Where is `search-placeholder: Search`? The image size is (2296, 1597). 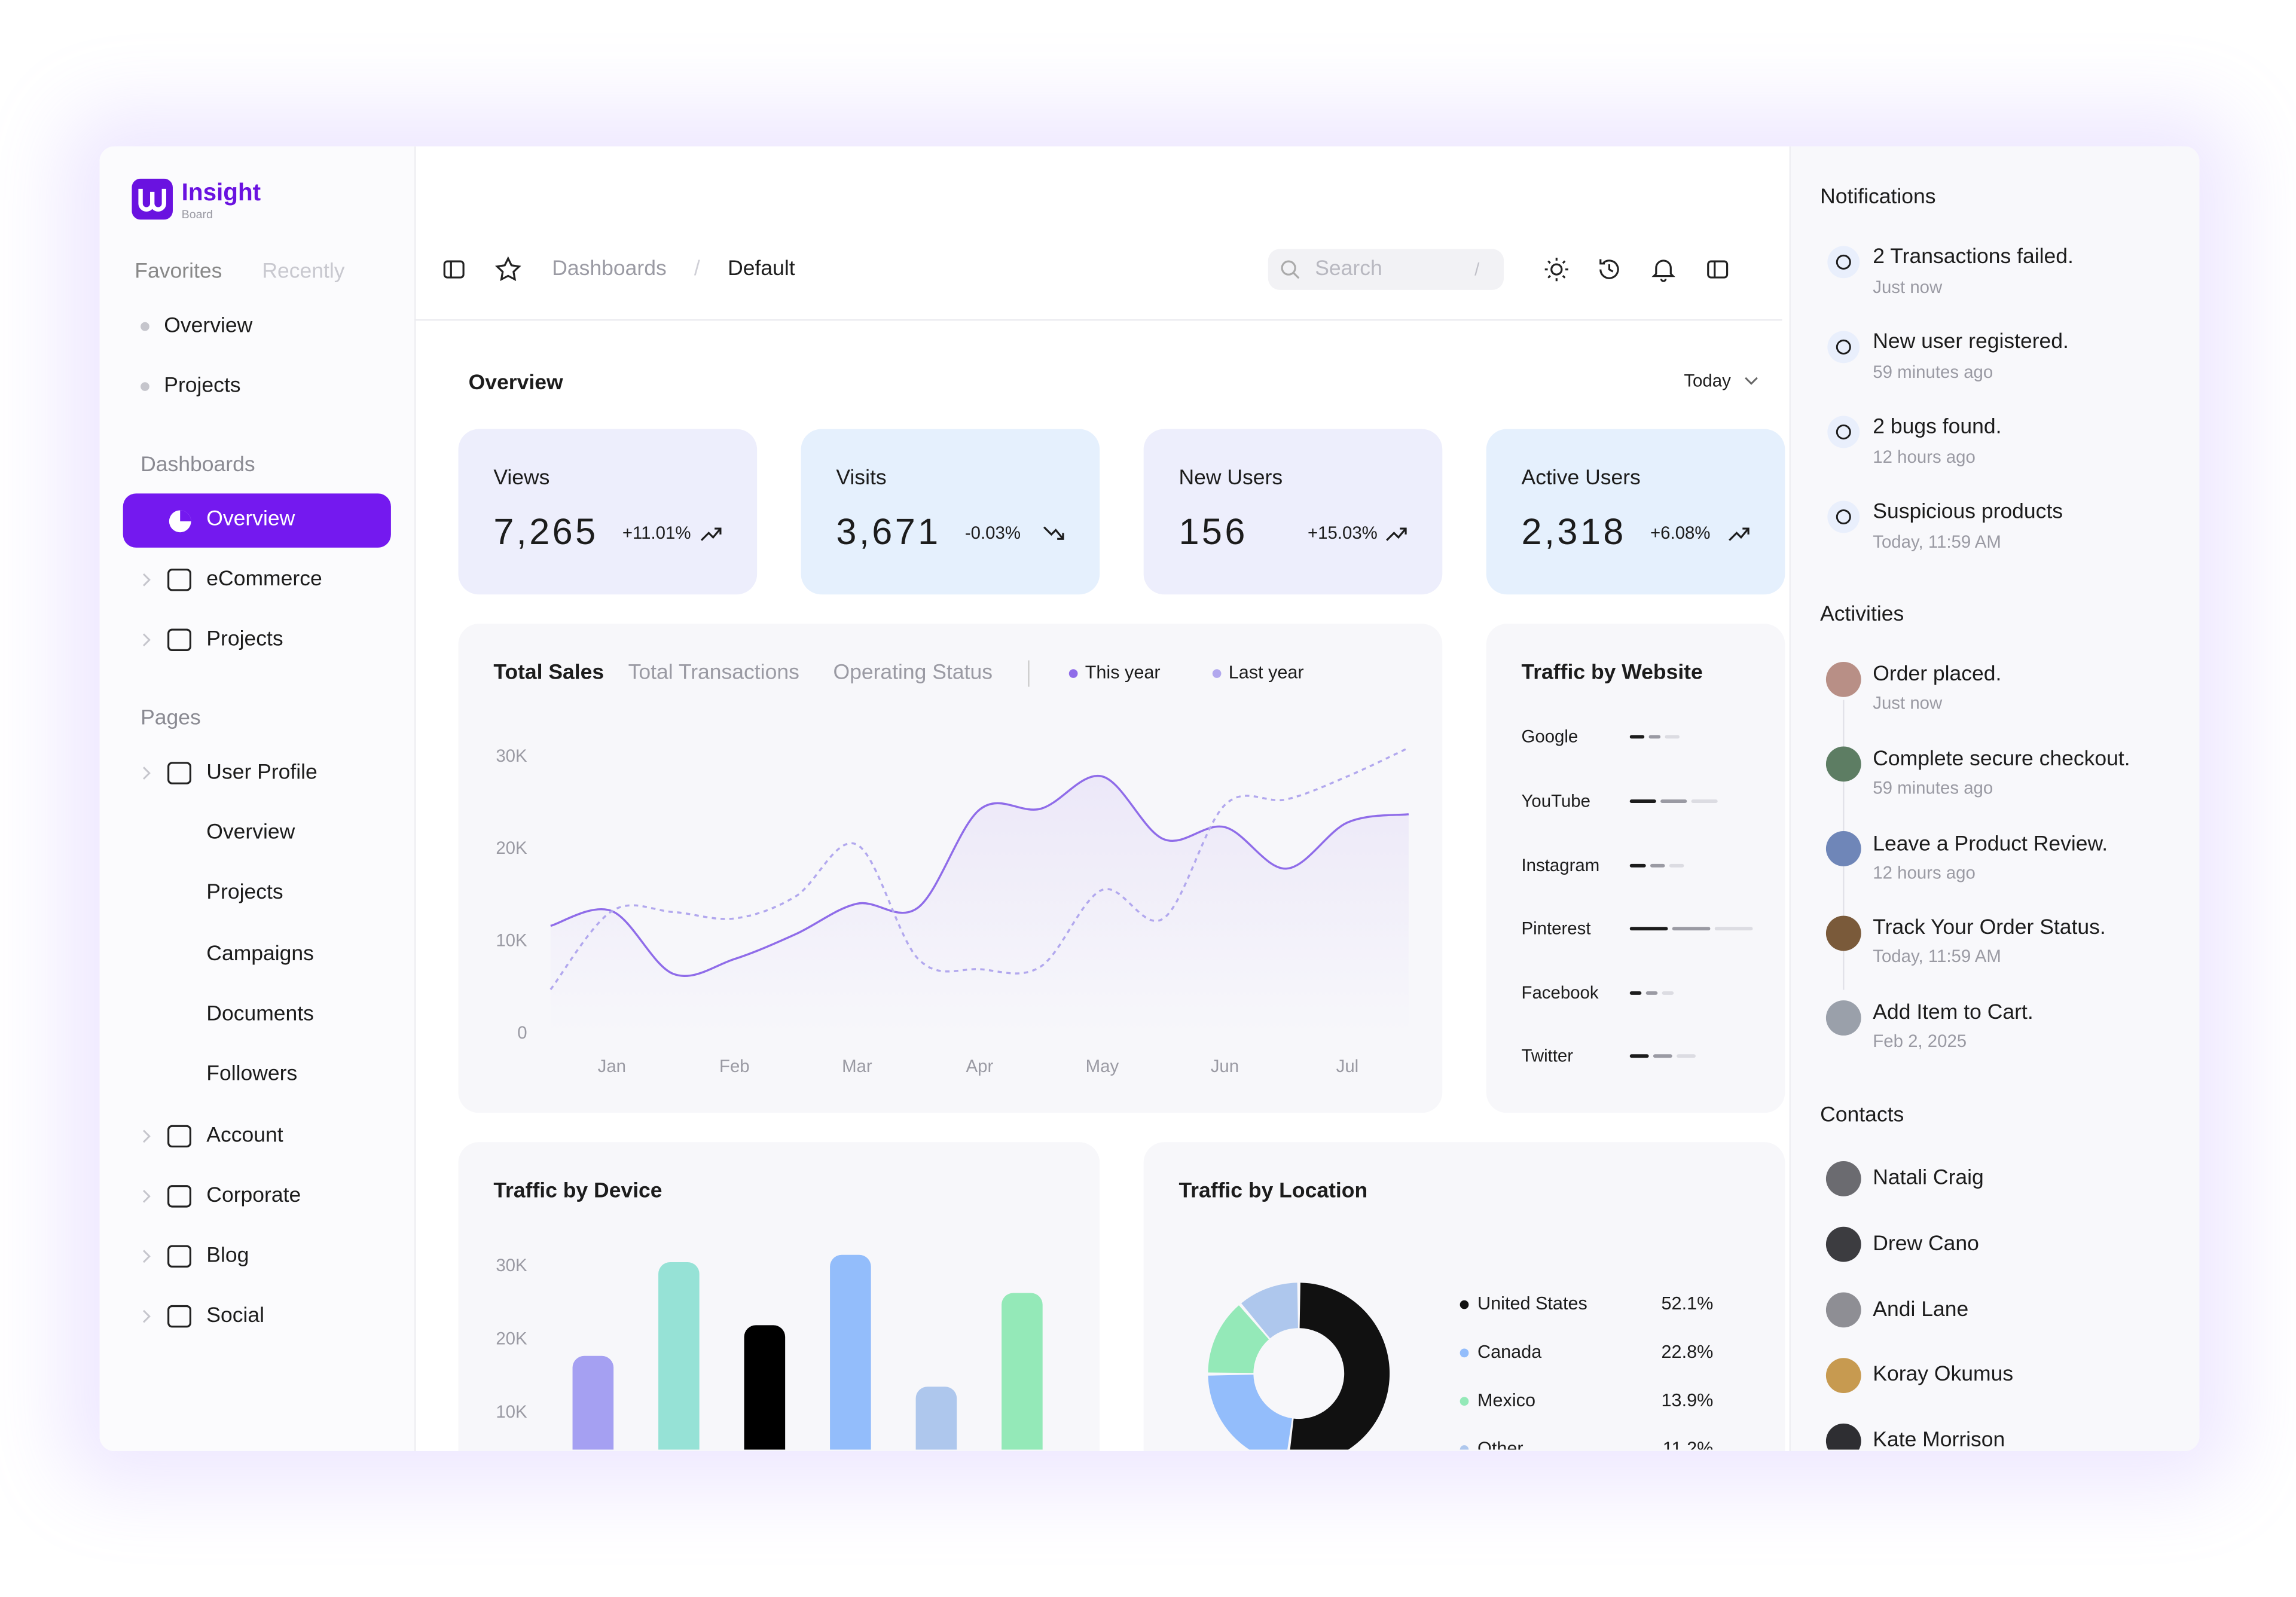
search-placeholder: Search is located at coordinates (1348, 269).